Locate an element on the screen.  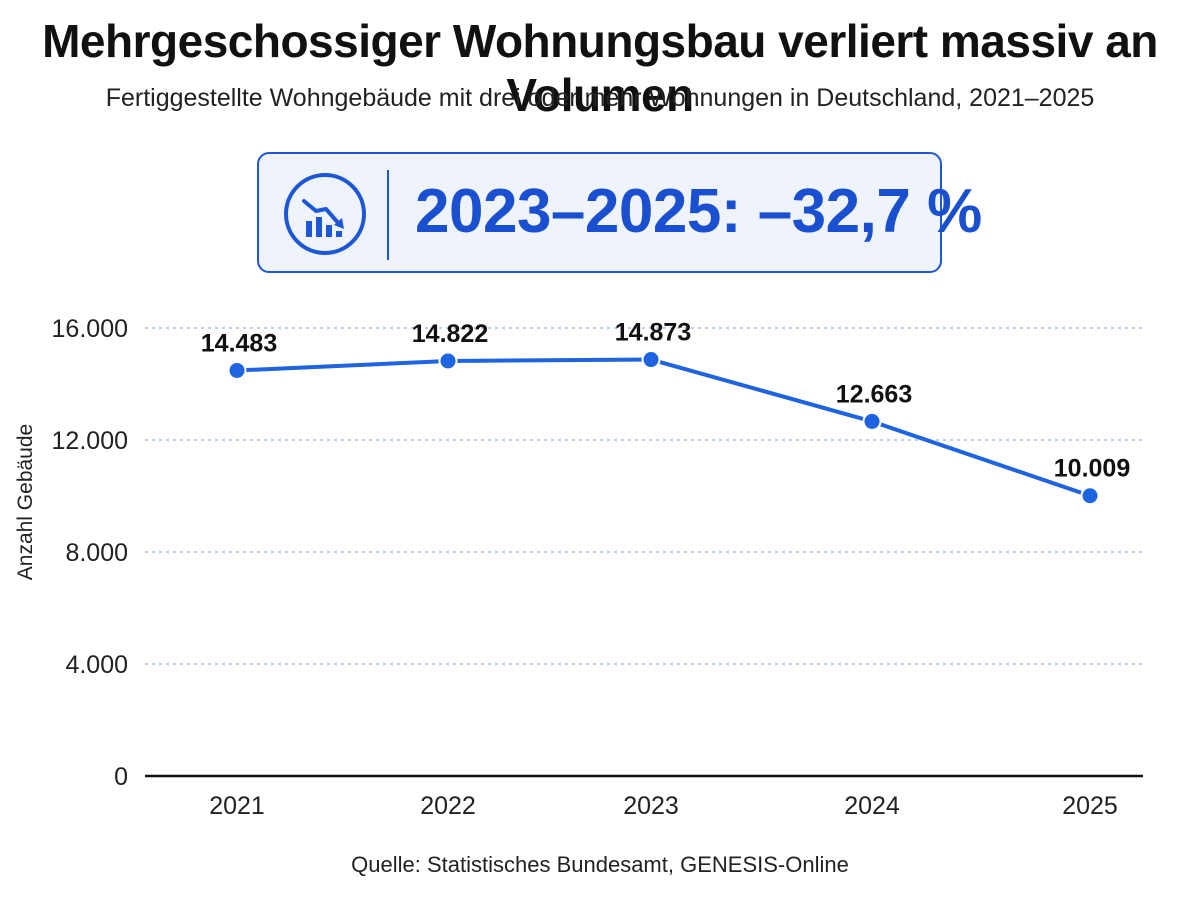
data-label: 14.873 is located at coordinates (653, 333).